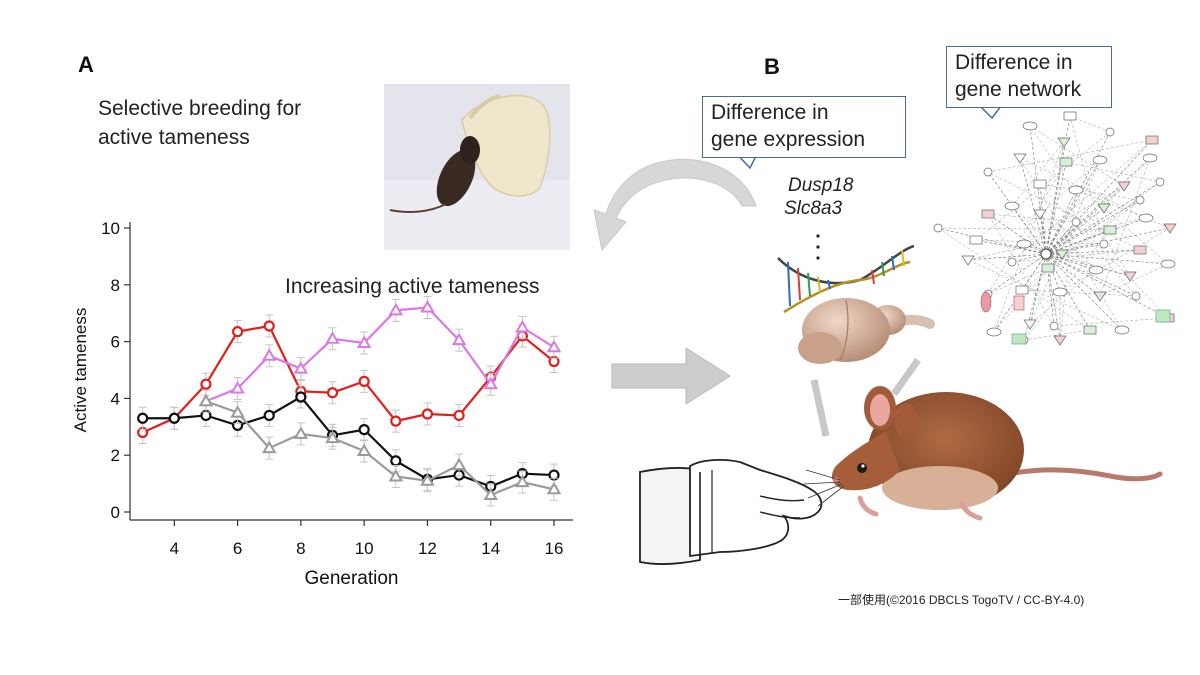 The height and width of the screenshot is (675, 1200). Describe the element at coordinates (1018, 89) in the screenshot. I see `callout-network-line2: gene network` at that location.